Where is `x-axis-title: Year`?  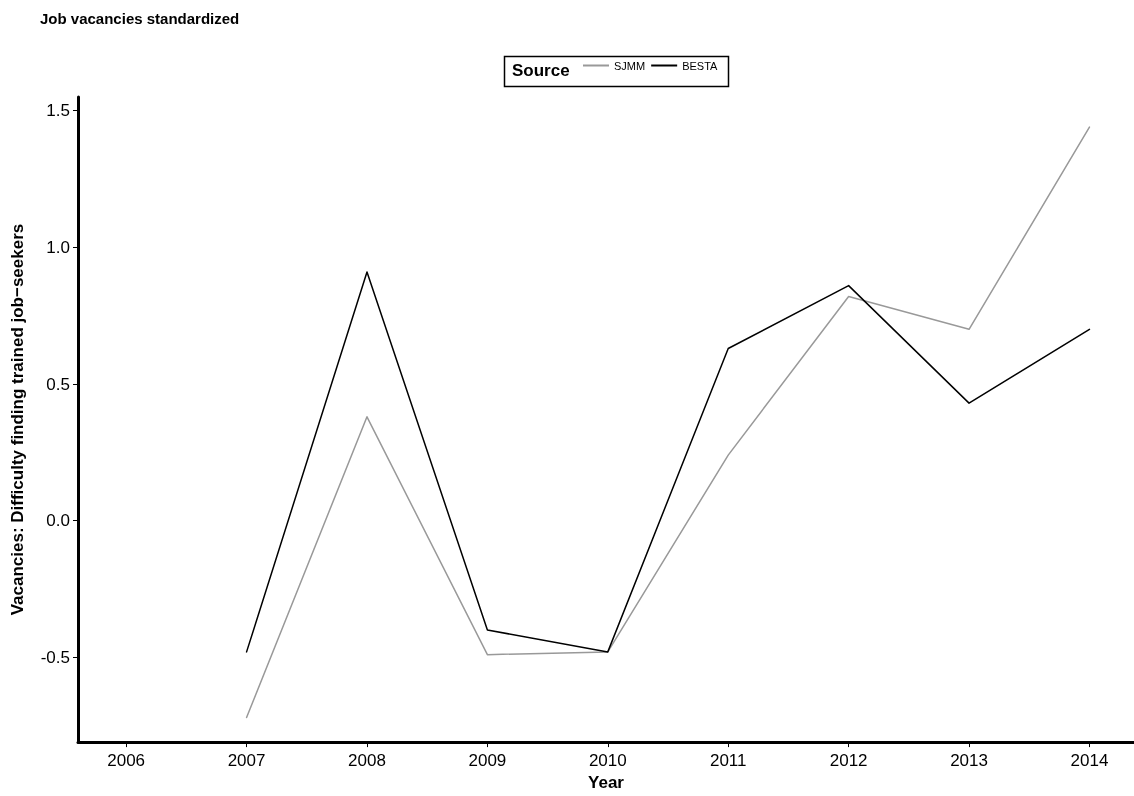
x-axis-title: Year is located at coordinates (606, 782).